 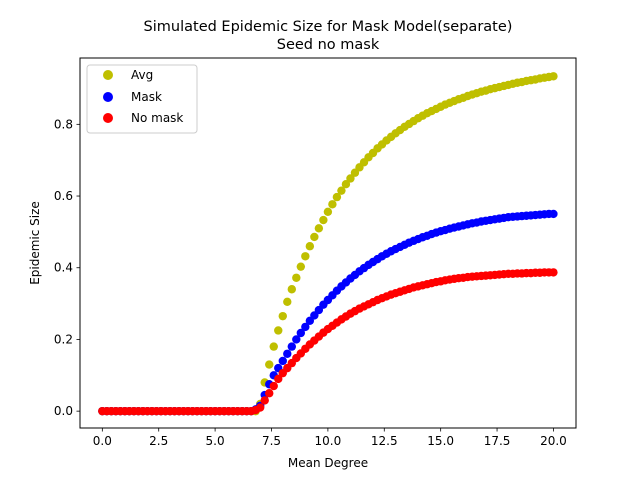 I want to click on legend-box, so click(x=142, y=99).